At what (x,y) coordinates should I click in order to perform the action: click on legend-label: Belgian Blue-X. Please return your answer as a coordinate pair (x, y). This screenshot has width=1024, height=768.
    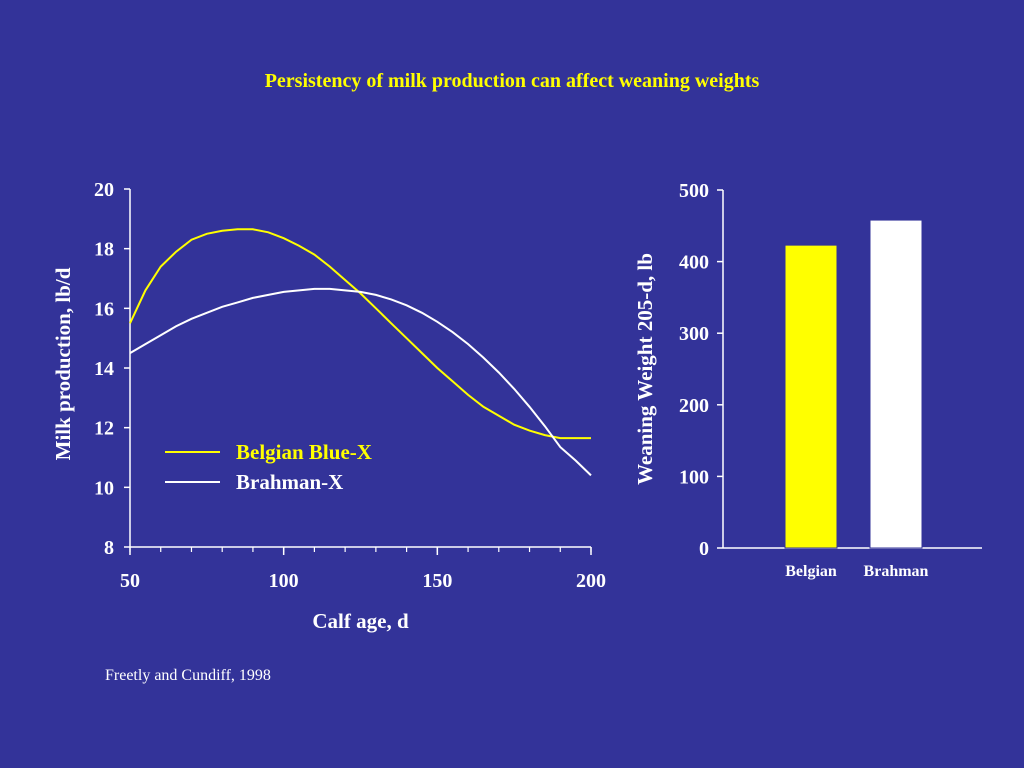
    Looking at the image, I should click on (304, 452).